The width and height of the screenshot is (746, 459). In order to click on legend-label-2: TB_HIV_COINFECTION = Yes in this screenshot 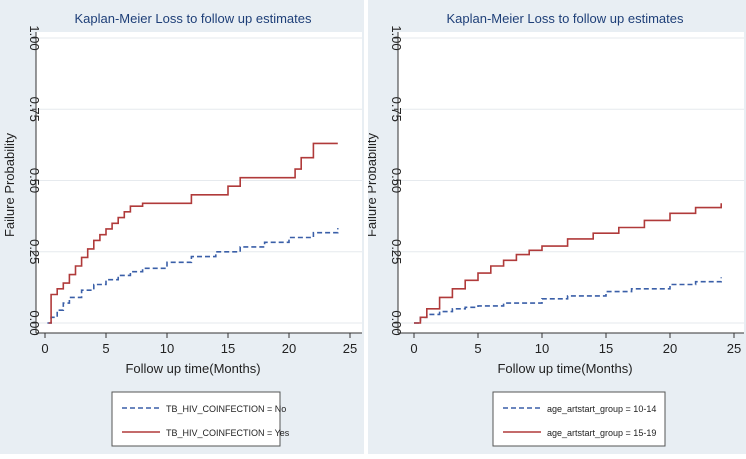, I will do `click(228, 433)`.